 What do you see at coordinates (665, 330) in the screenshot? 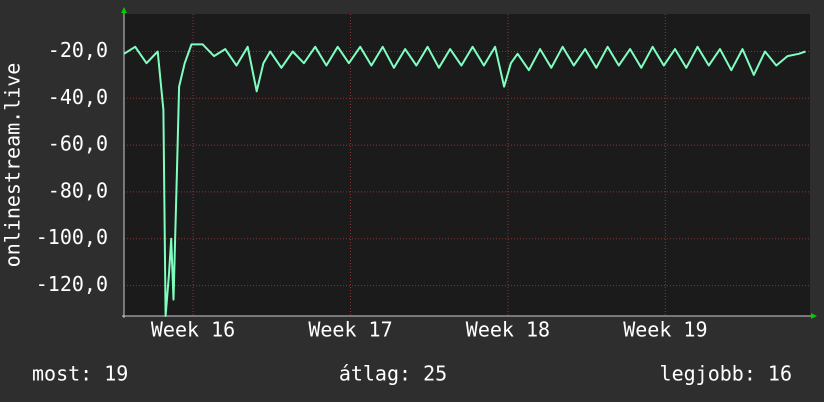
I see `x-tick-label: Week 19` at bounding box center [665, 330].